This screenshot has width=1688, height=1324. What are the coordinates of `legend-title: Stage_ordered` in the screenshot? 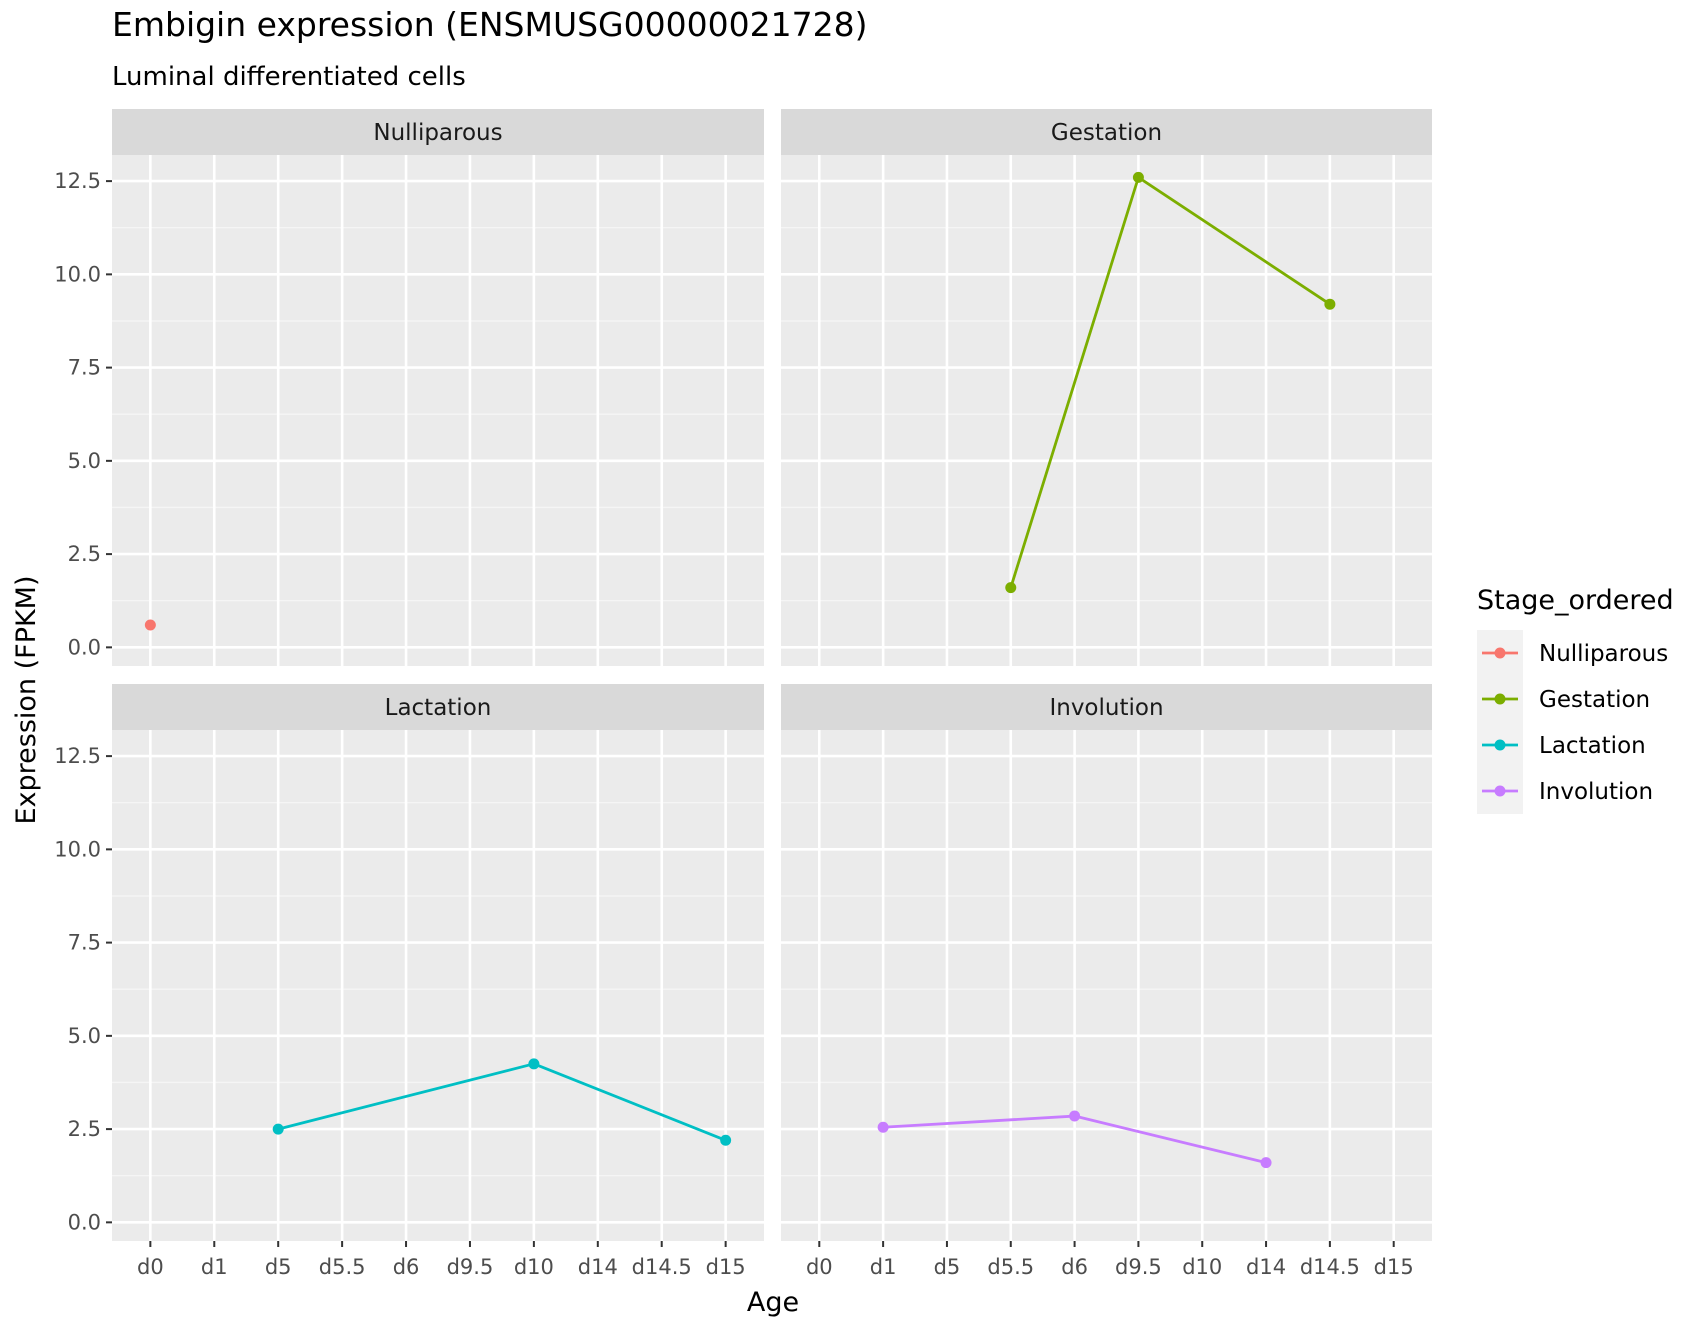 It's located at (1575, 600).